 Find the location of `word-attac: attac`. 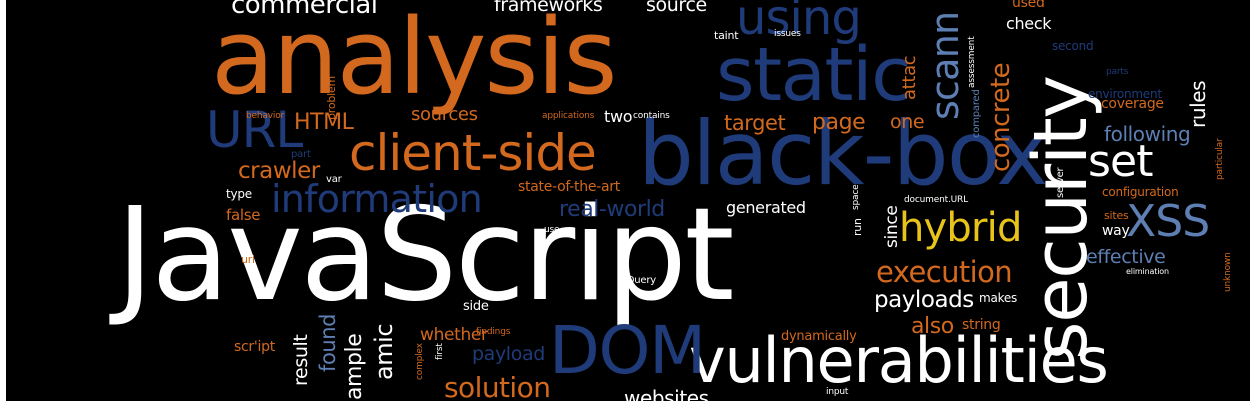

word-attac: attac is located at coordinates (909, 77).